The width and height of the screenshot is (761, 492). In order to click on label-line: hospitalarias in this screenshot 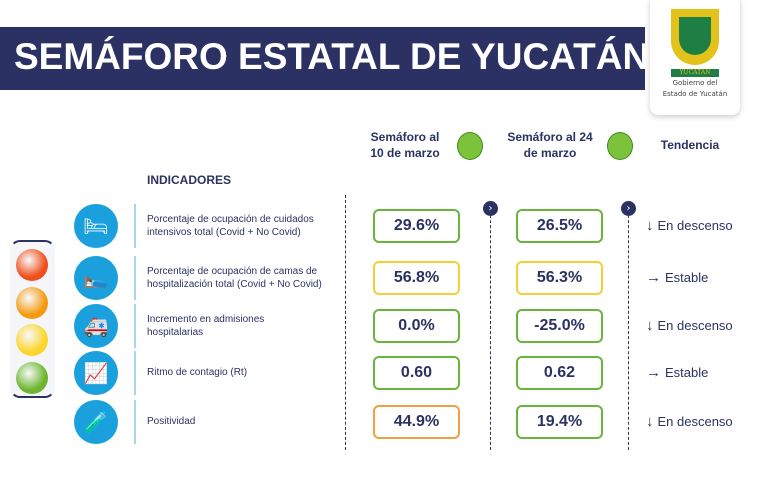, I will do `click(175, 332)`.